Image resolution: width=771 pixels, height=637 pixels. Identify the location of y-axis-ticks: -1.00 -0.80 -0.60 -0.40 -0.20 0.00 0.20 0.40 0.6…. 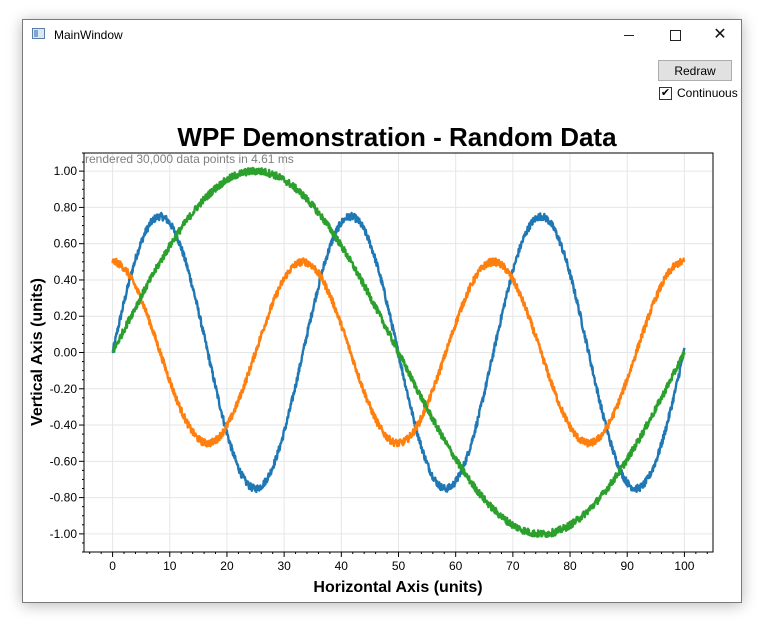
(67, 352).